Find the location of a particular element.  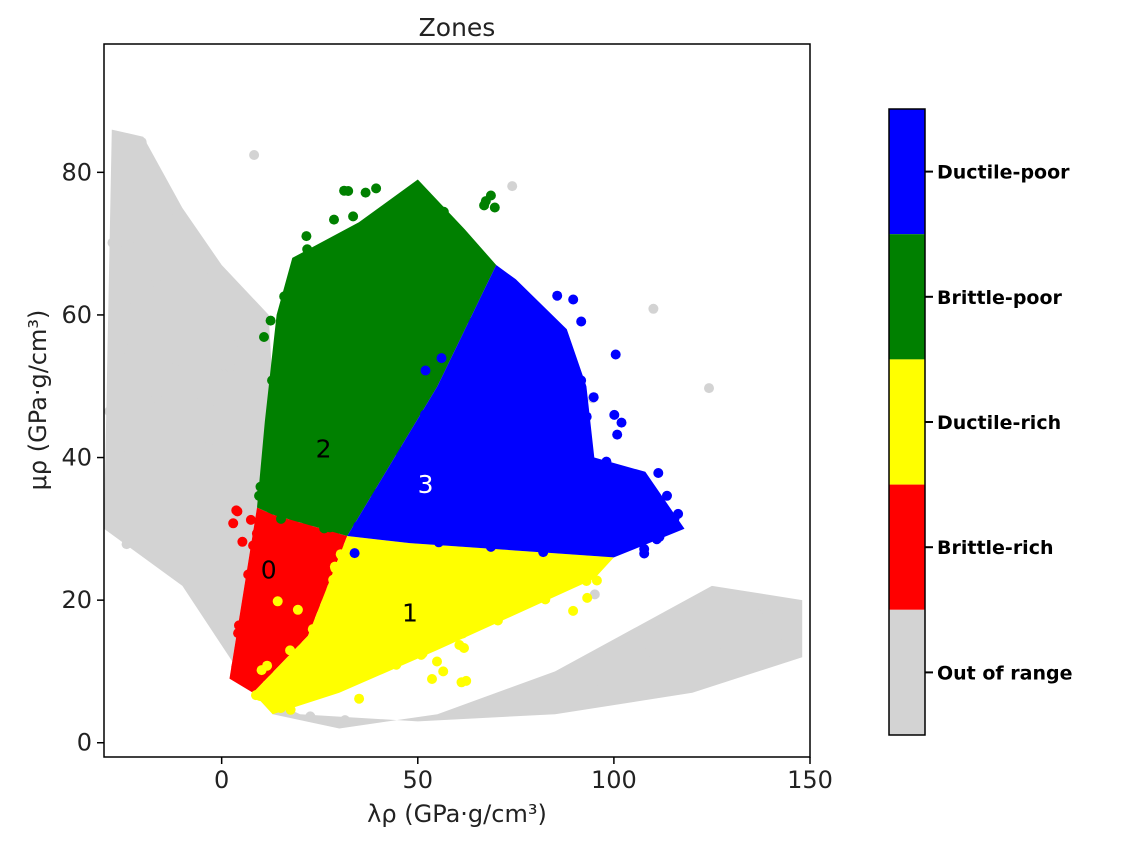

colorbar-swatch is located at coordinates (907, 422).